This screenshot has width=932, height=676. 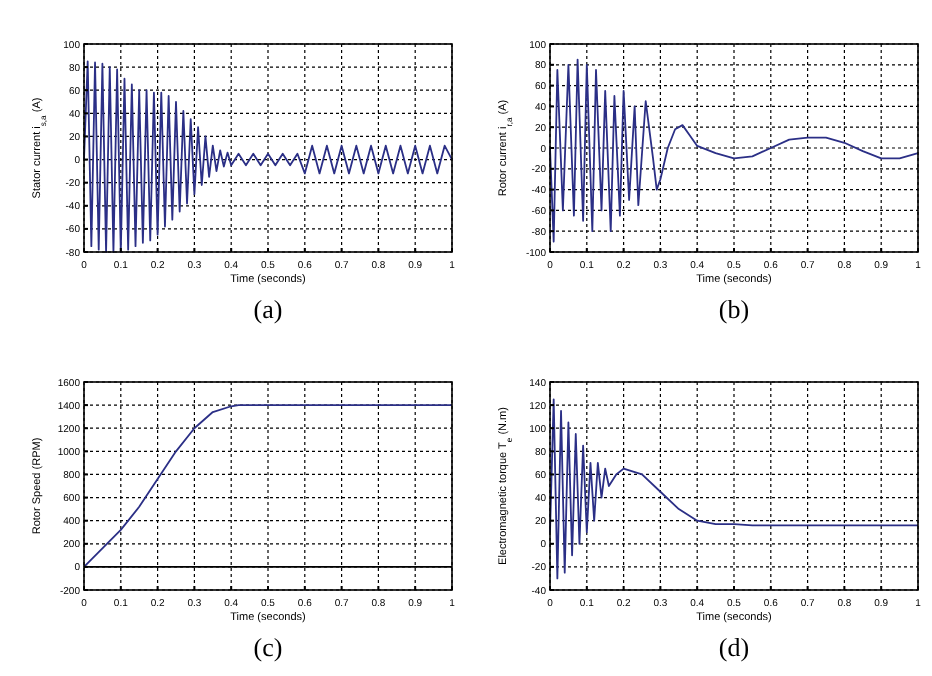 I want to click on text: (a), so click(x=268, y=309).